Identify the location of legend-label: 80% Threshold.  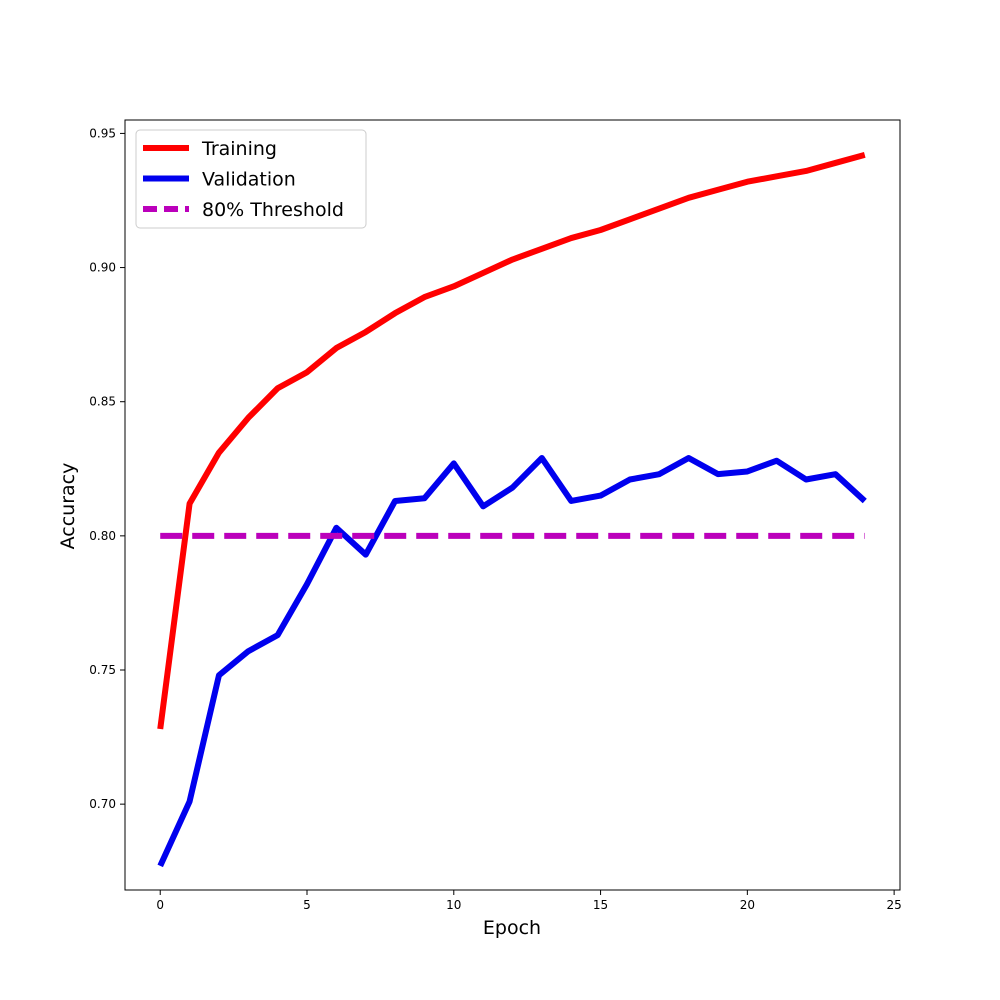
(273, 210).